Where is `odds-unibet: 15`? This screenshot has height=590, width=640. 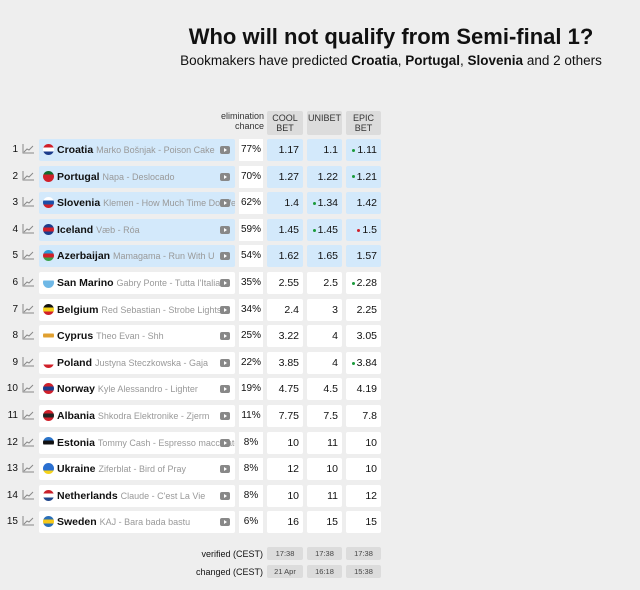
odds-unibet: 15 is located at coordinates (324, 522).